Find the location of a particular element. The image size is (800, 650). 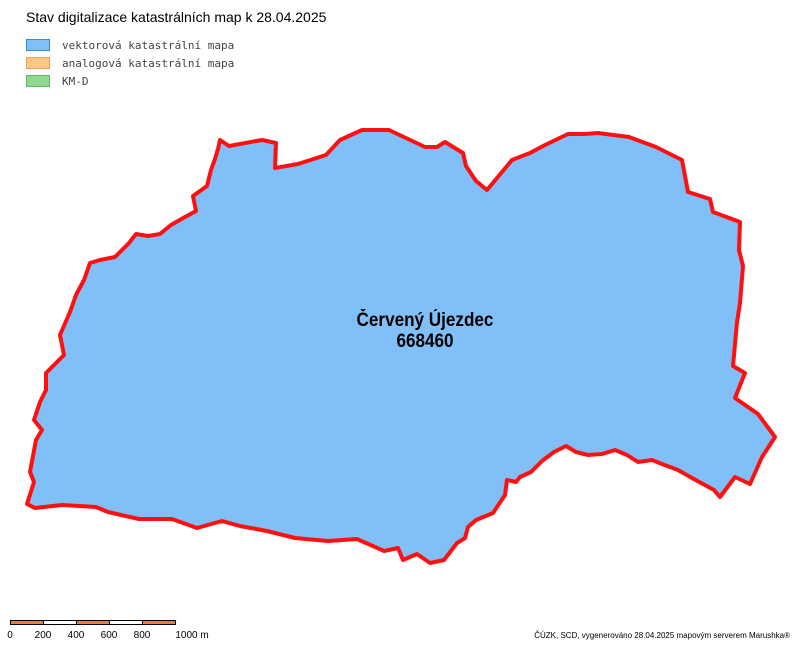

legend-swatch-analog is located at coordinates (38, 63).